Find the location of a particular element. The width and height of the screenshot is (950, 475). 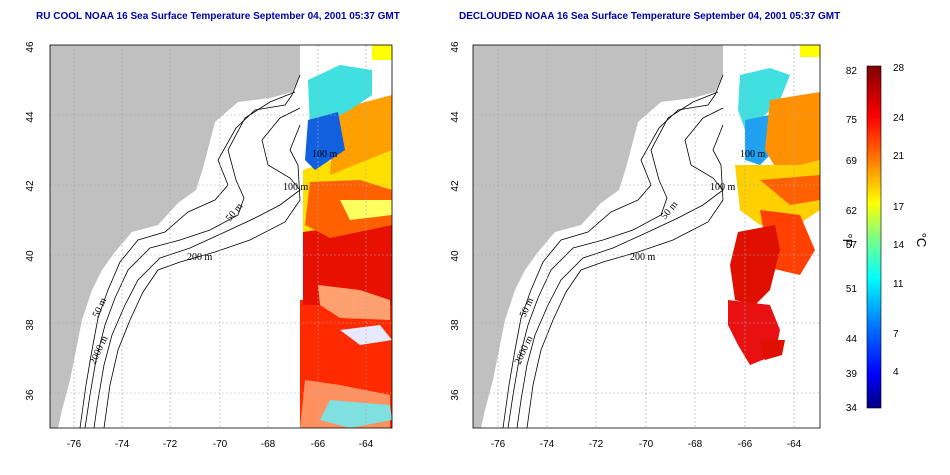

colorbar-celsius-scale: 28 24 21 17 14 11 7 4 is located at coordinates (899, 220).